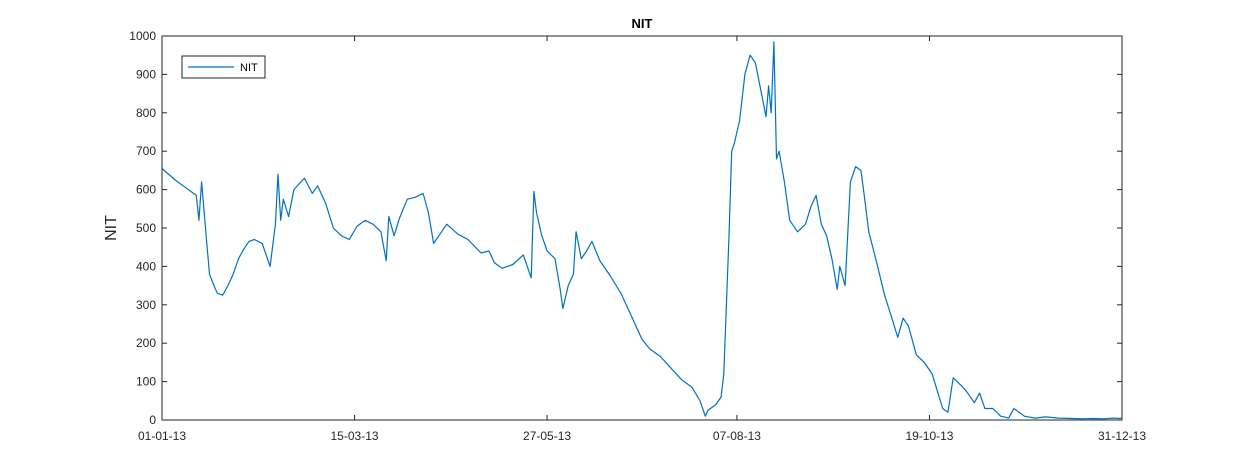 The image size is (1240, 472). What do you see at coordinates (146, 266) in the screenshot?
I see `y-tick-label: 400` at bounding box center [146, 266].